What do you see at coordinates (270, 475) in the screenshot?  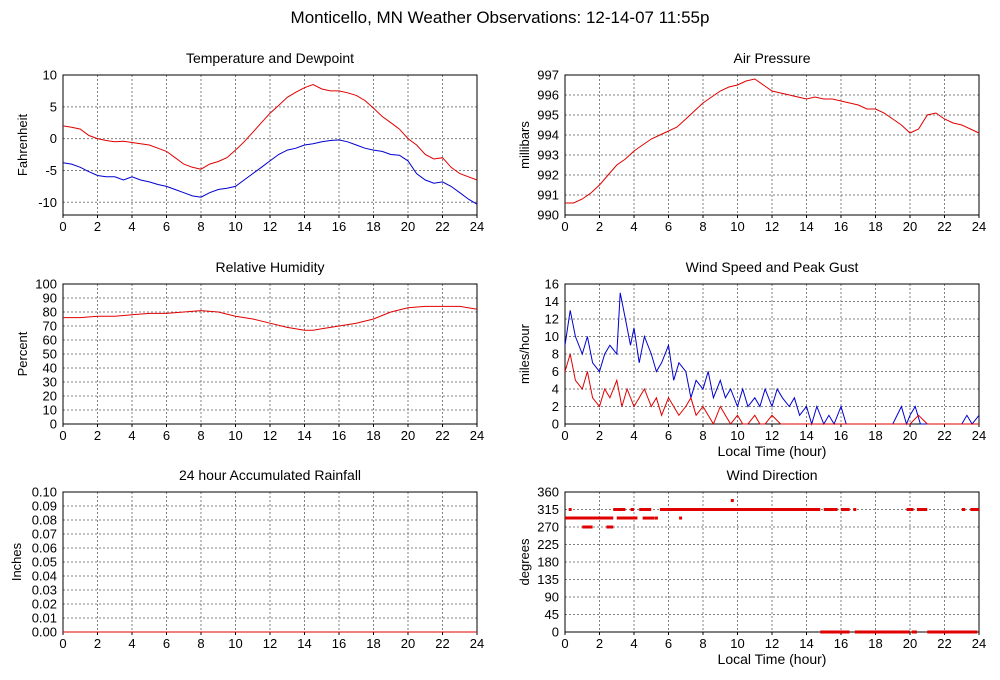 I see `chart-title: 24 hour Accumulated Rainfall` at bounding box center [270, 475].